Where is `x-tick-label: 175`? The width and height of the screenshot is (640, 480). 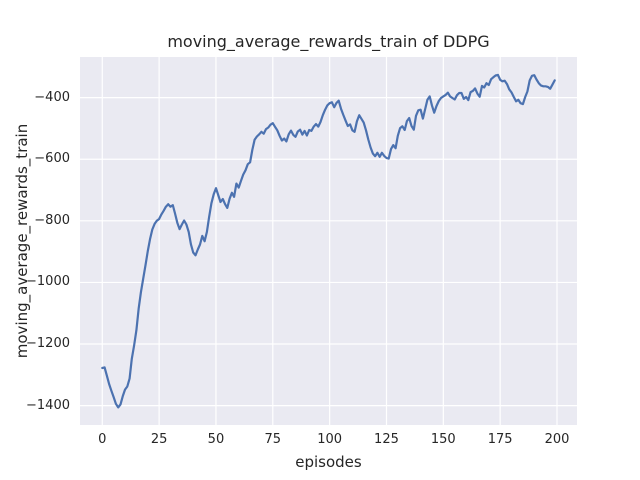 x-tick-label: 175 is located at coordinates (500, 439).